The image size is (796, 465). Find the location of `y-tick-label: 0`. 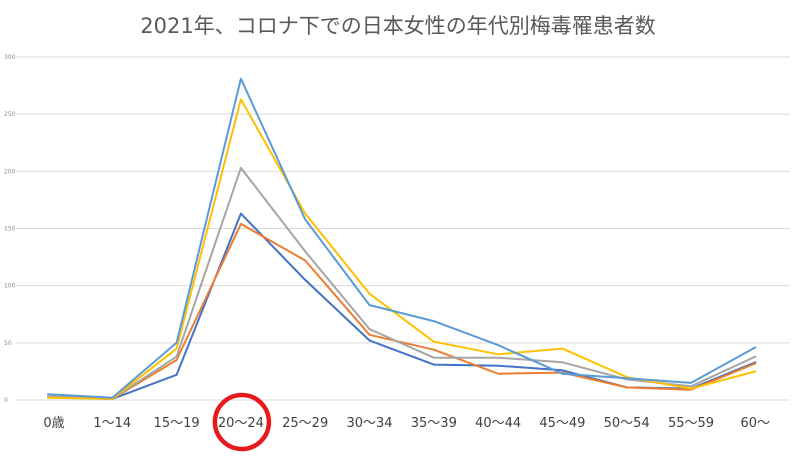

y-tick-label: 0 is located at coordinates (6, 400).